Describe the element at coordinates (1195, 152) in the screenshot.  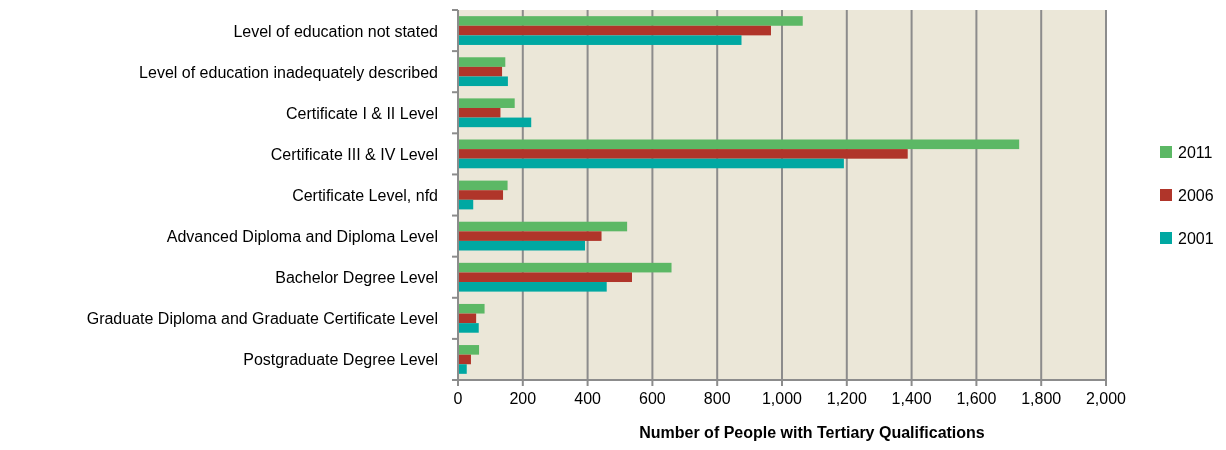
I see `legend-label: 2011` at that location.